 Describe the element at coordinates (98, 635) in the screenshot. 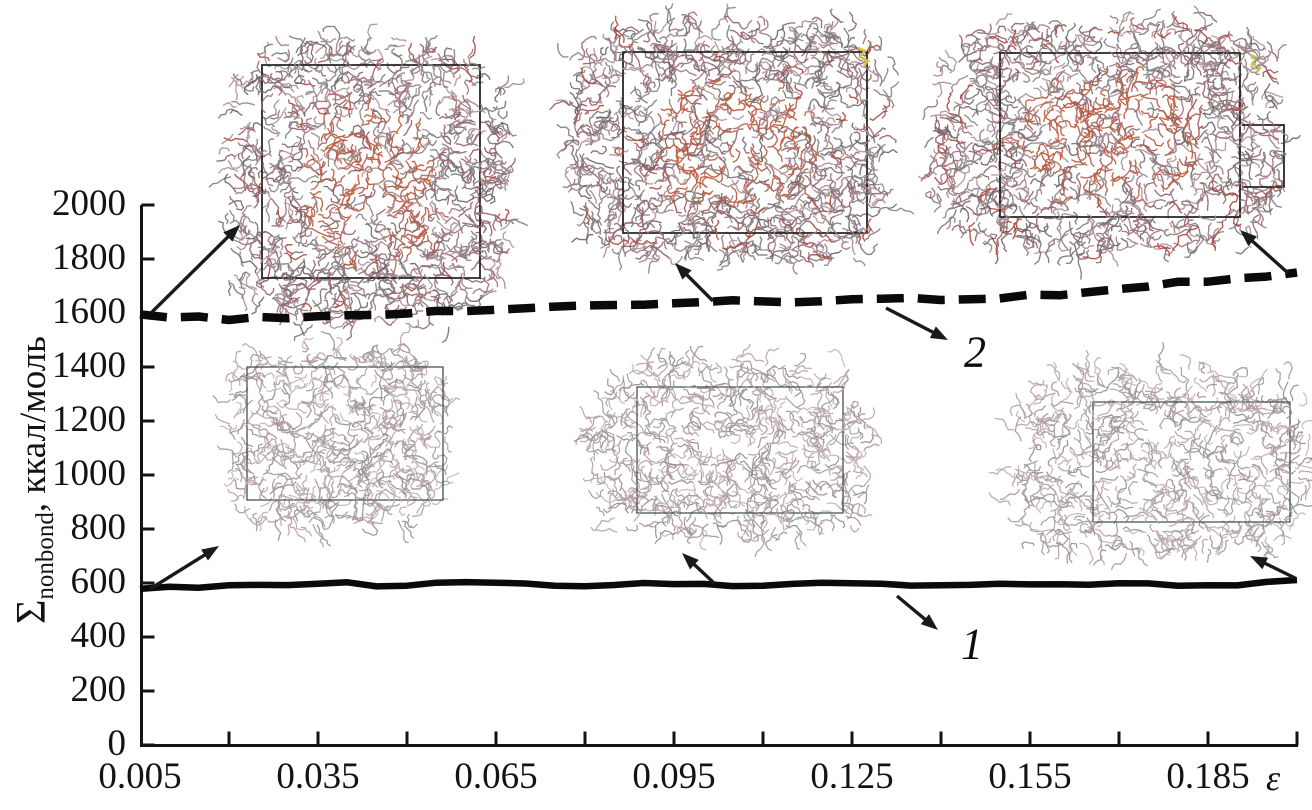

I see `y-tick-label: 400` at that location.